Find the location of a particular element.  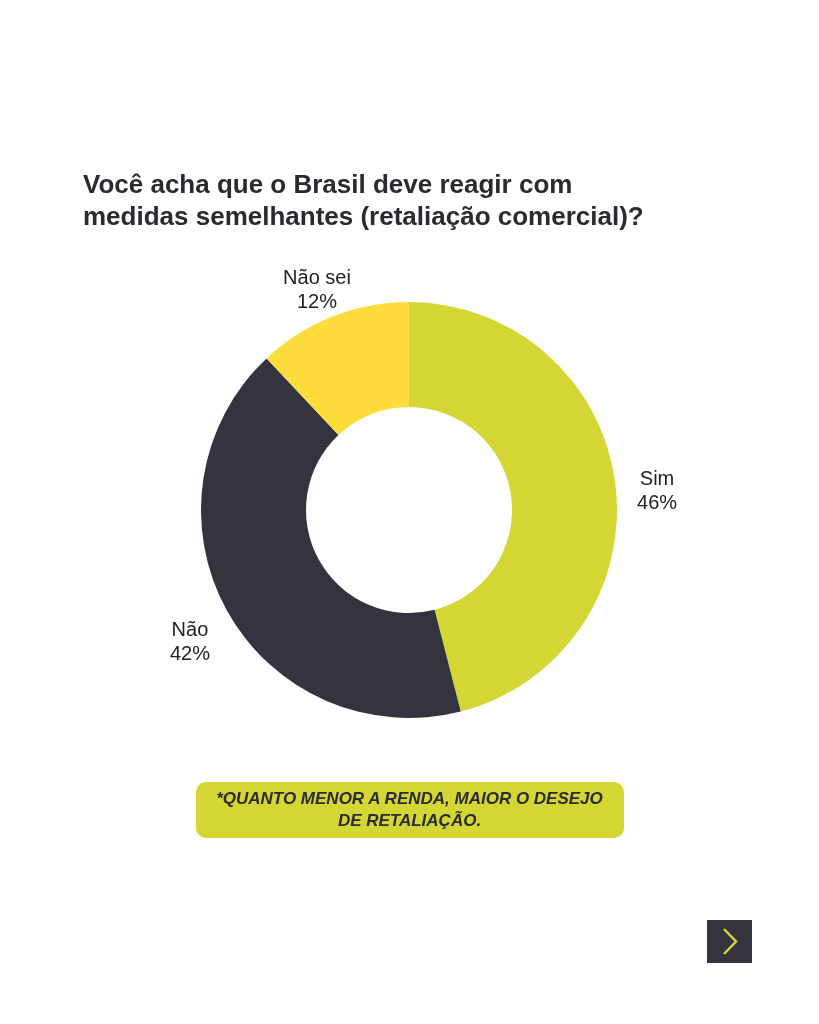

chart-title: Você acha que o Brasil deve reagir com medidas semelhantes (retaliação comercial)? is located at coordinates (364, 200).